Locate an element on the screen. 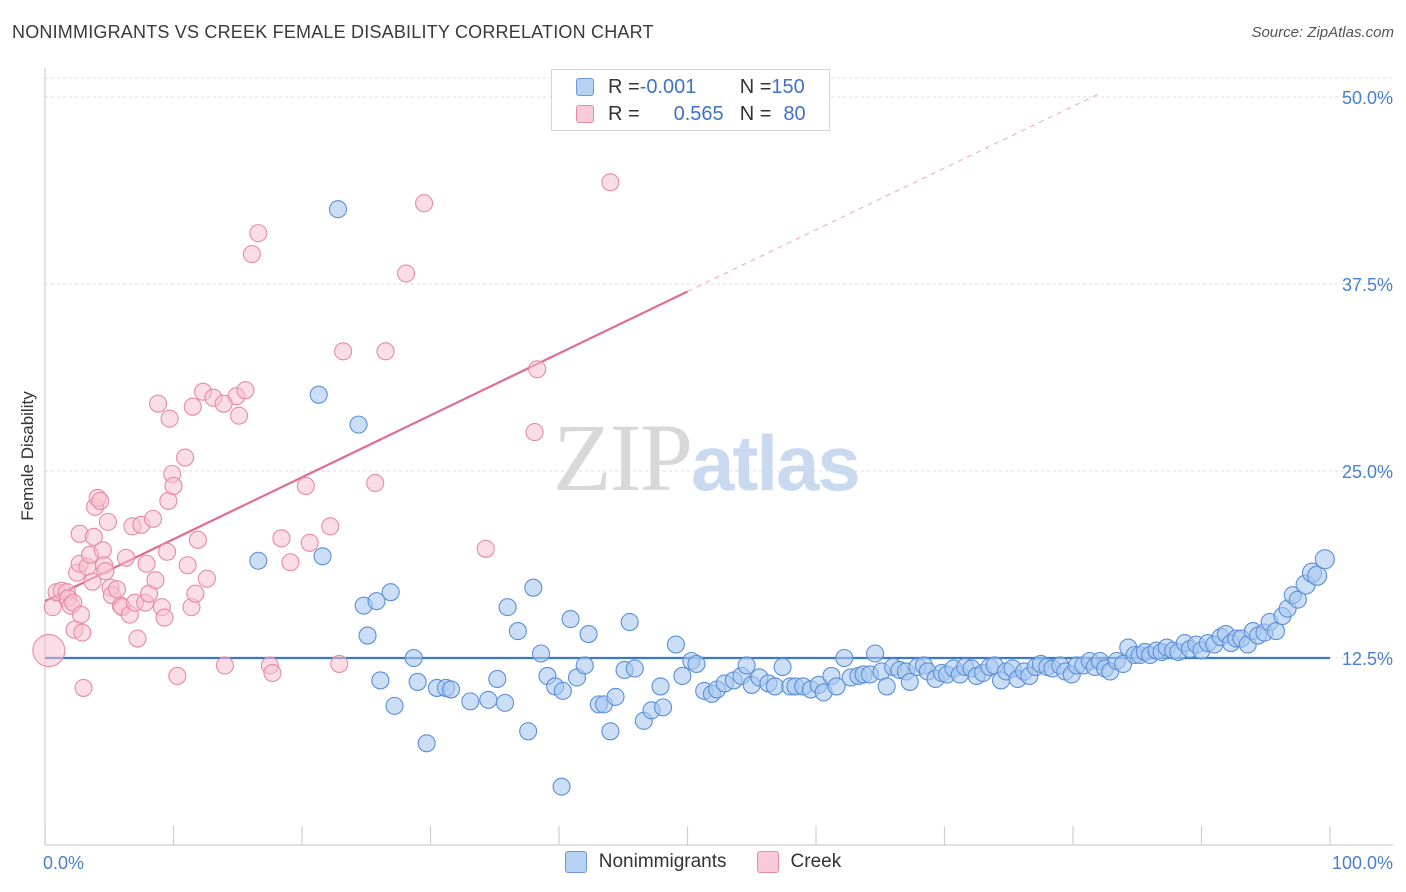  legend-swatch-blue is located at coordinates (585, 87).